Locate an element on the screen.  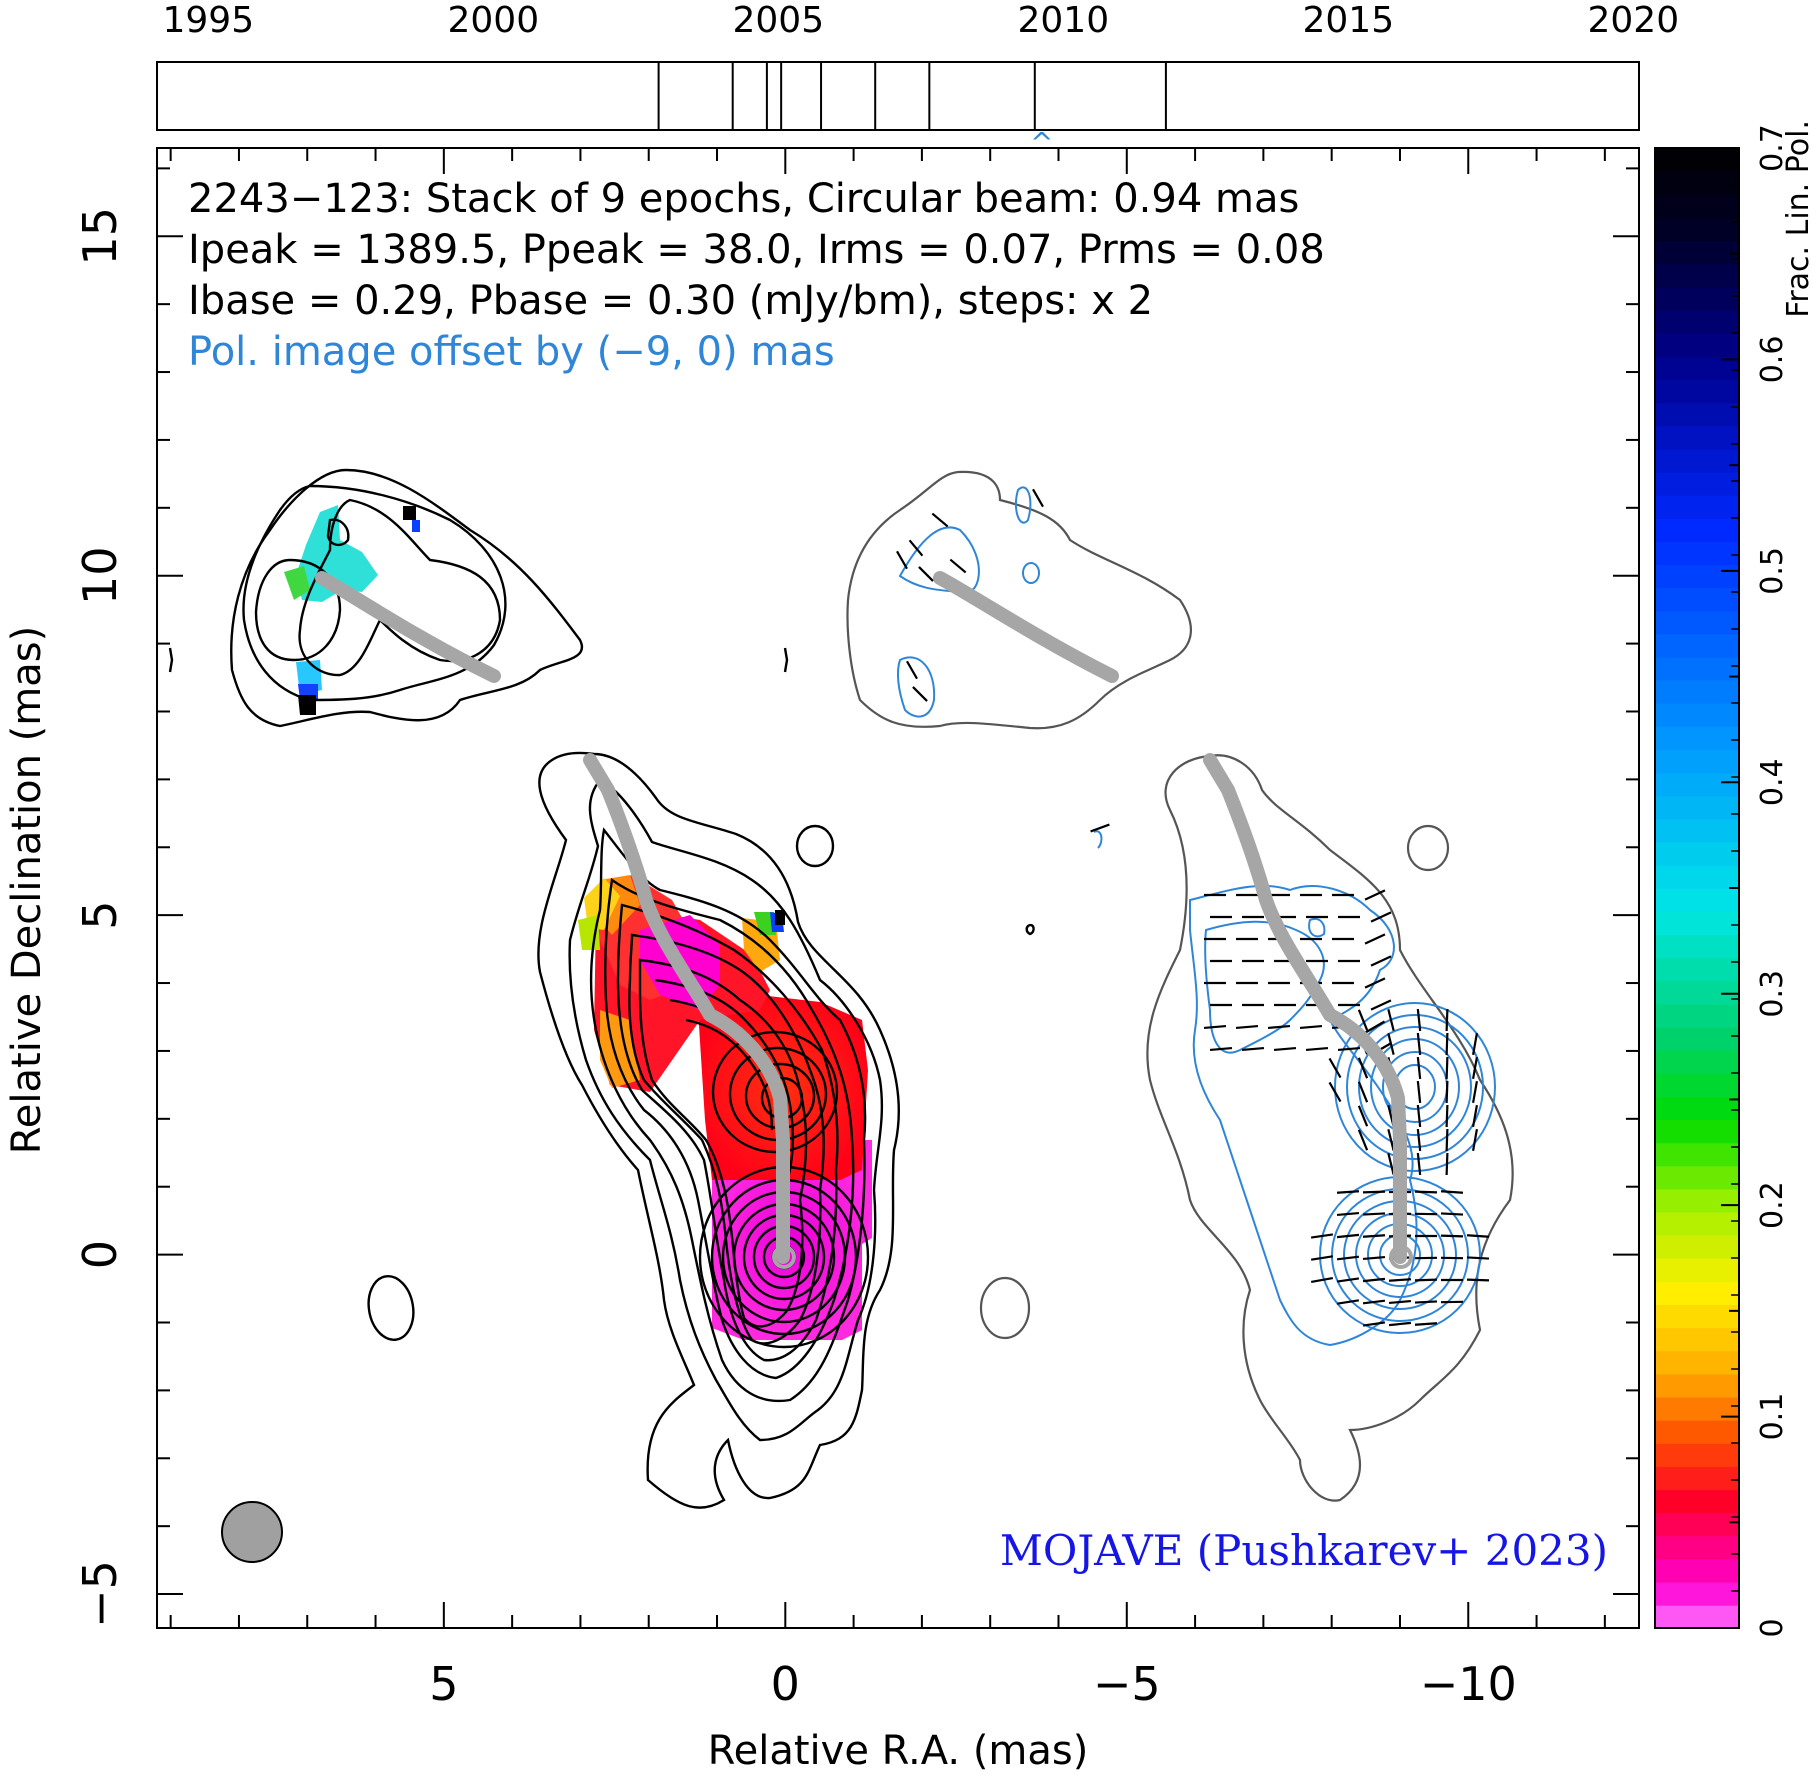
ridgeline-pol is located at coordinates (1305, 1008).